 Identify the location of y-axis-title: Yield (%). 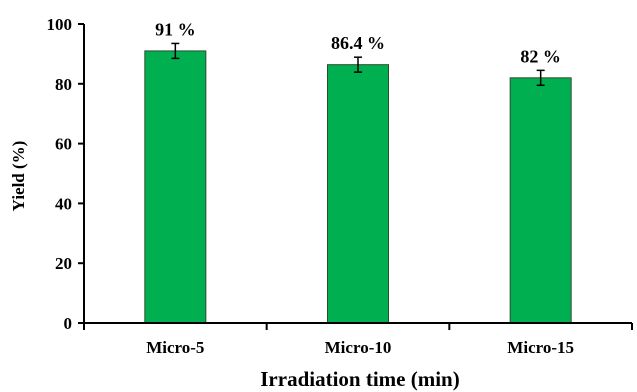
(18, 176).